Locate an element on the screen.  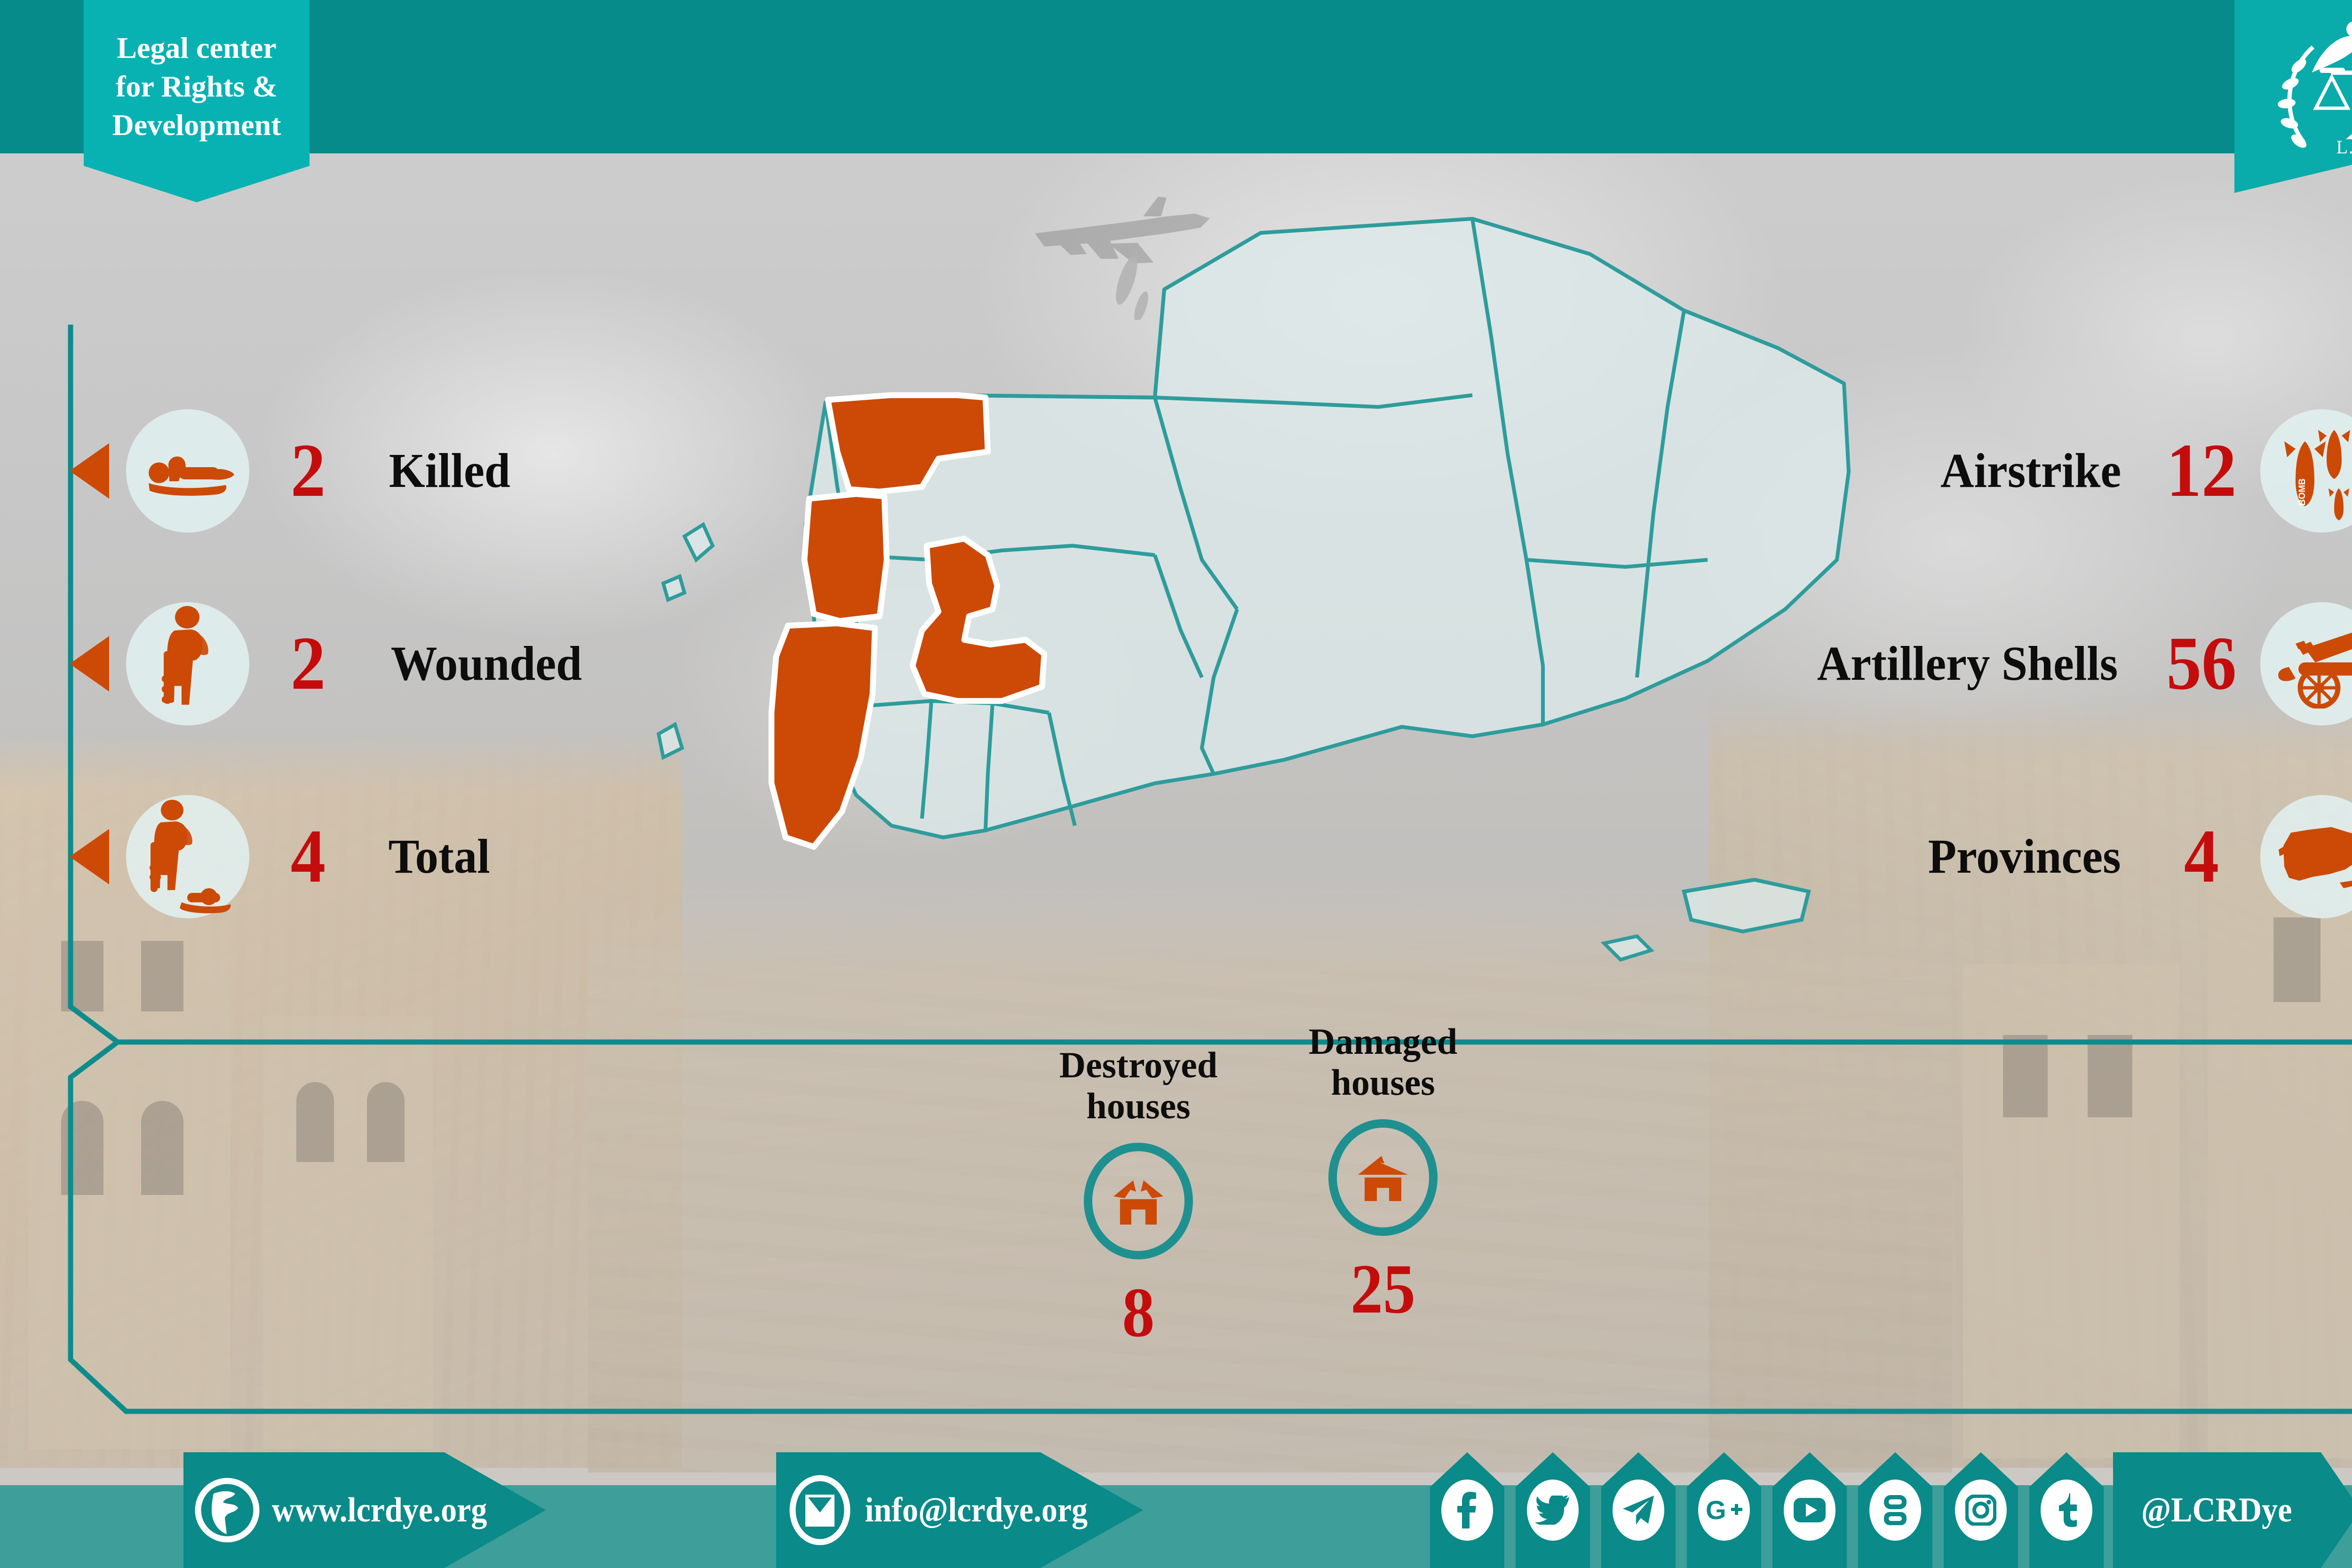
bombs-icon: BOMB is located at coordinates (2306, 471).